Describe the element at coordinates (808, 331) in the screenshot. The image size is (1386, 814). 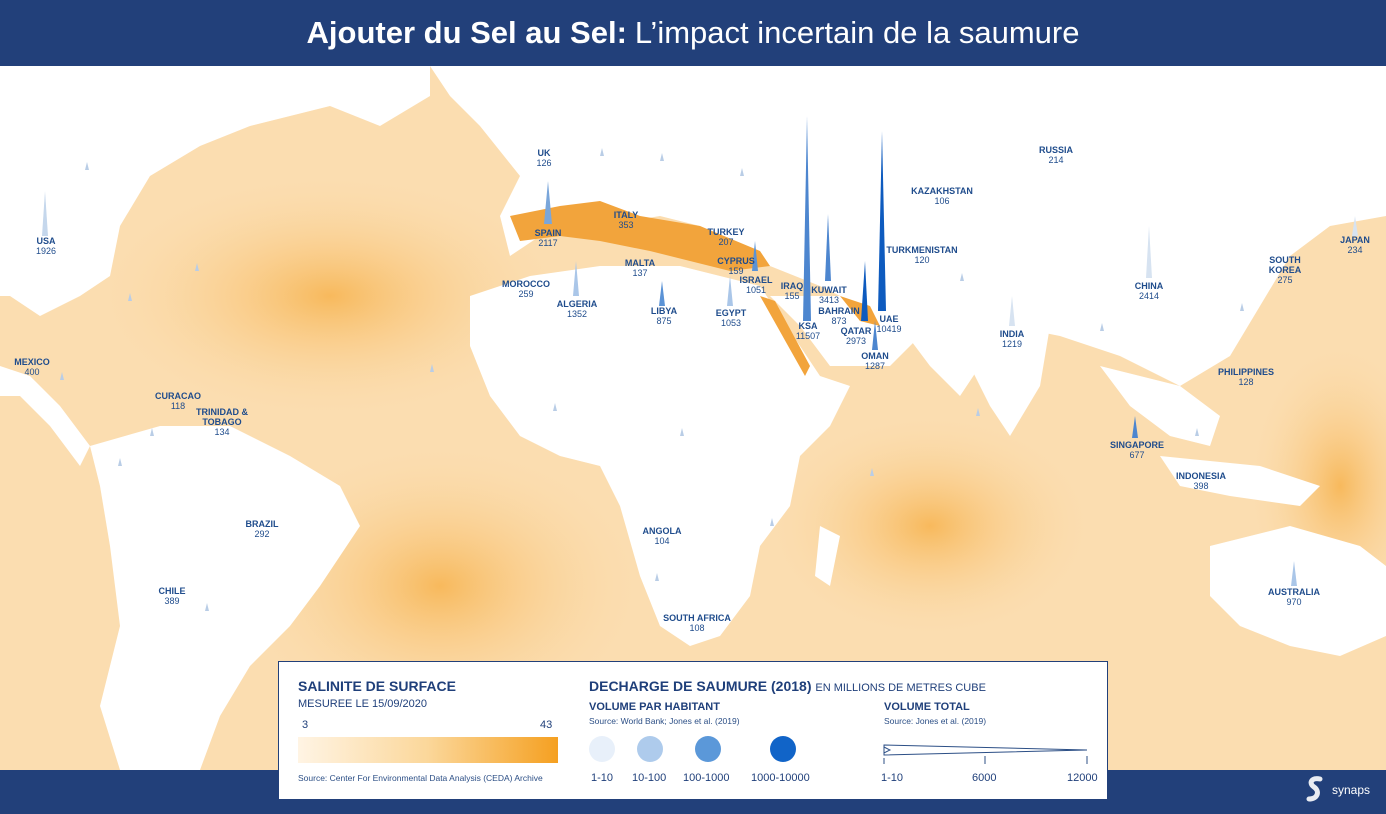
I see `country-label-ksa: KSA 11507` at that location.